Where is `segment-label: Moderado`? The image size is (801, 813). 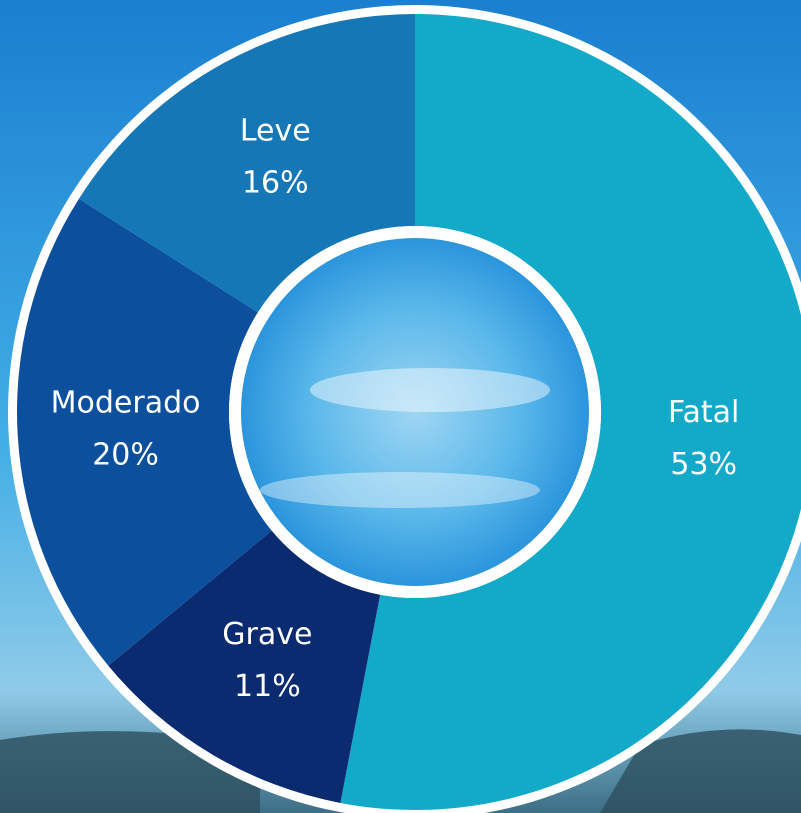
segment-label: Moderado is located at coordinates (126, 403).